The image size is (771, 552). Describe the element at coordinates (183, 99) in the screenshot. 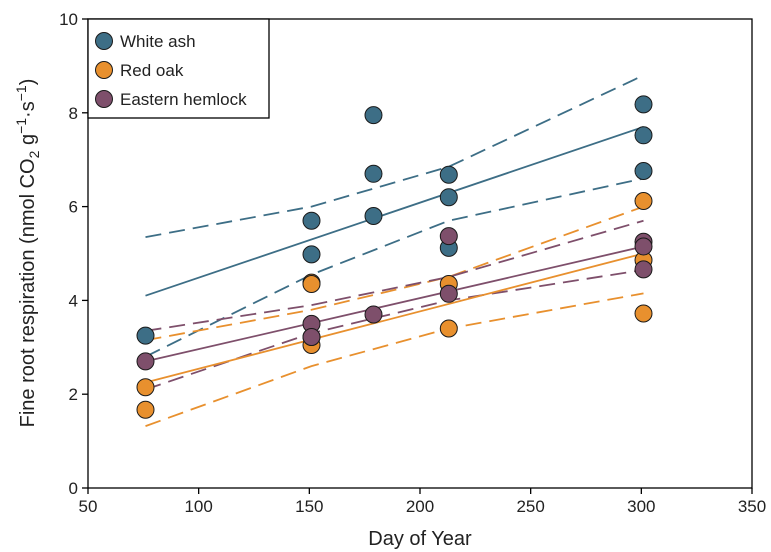

I see `legend-label-eastern-hemlock: Eastern hemlock` at that location.